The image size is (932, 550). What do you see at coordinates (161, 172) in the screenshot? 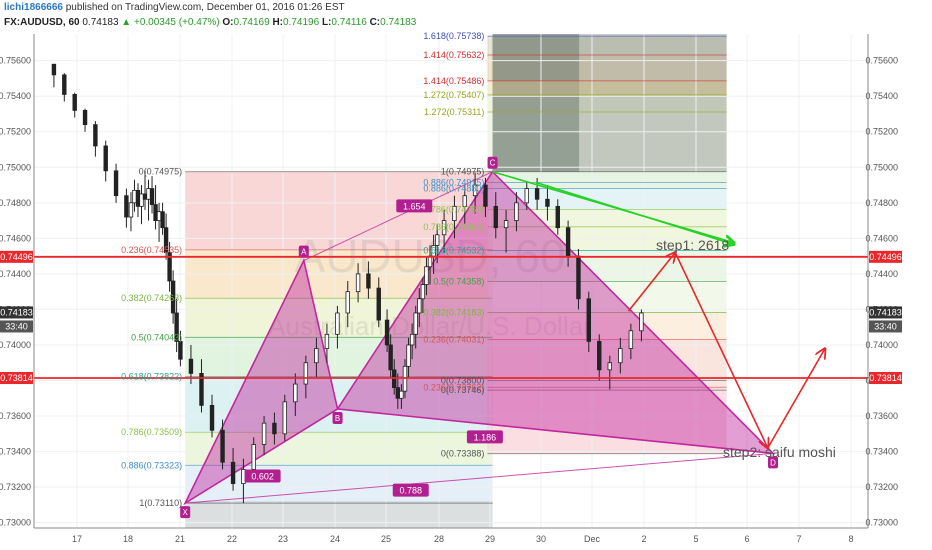
I see `fib-label-0: 0(0.74975)` at bounding box center [161, 172].